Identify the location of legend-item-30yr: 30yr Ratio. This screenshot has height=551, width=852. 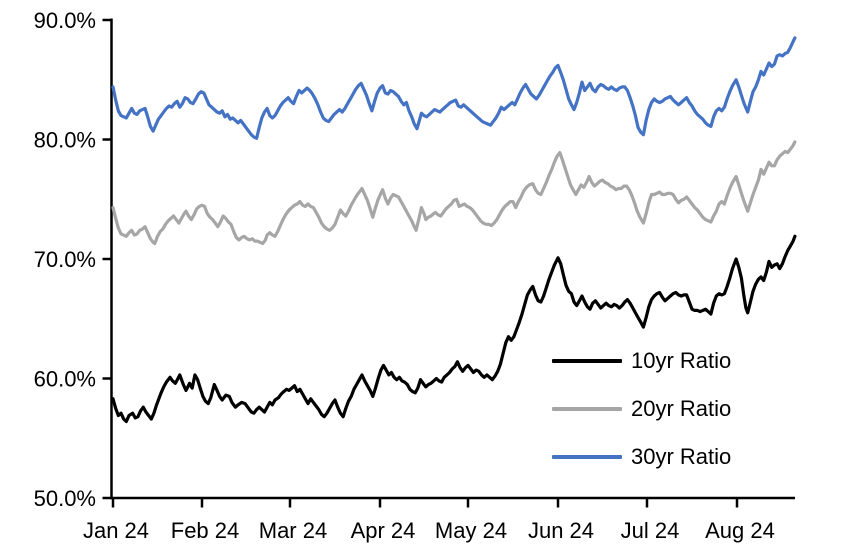
(641, 457).